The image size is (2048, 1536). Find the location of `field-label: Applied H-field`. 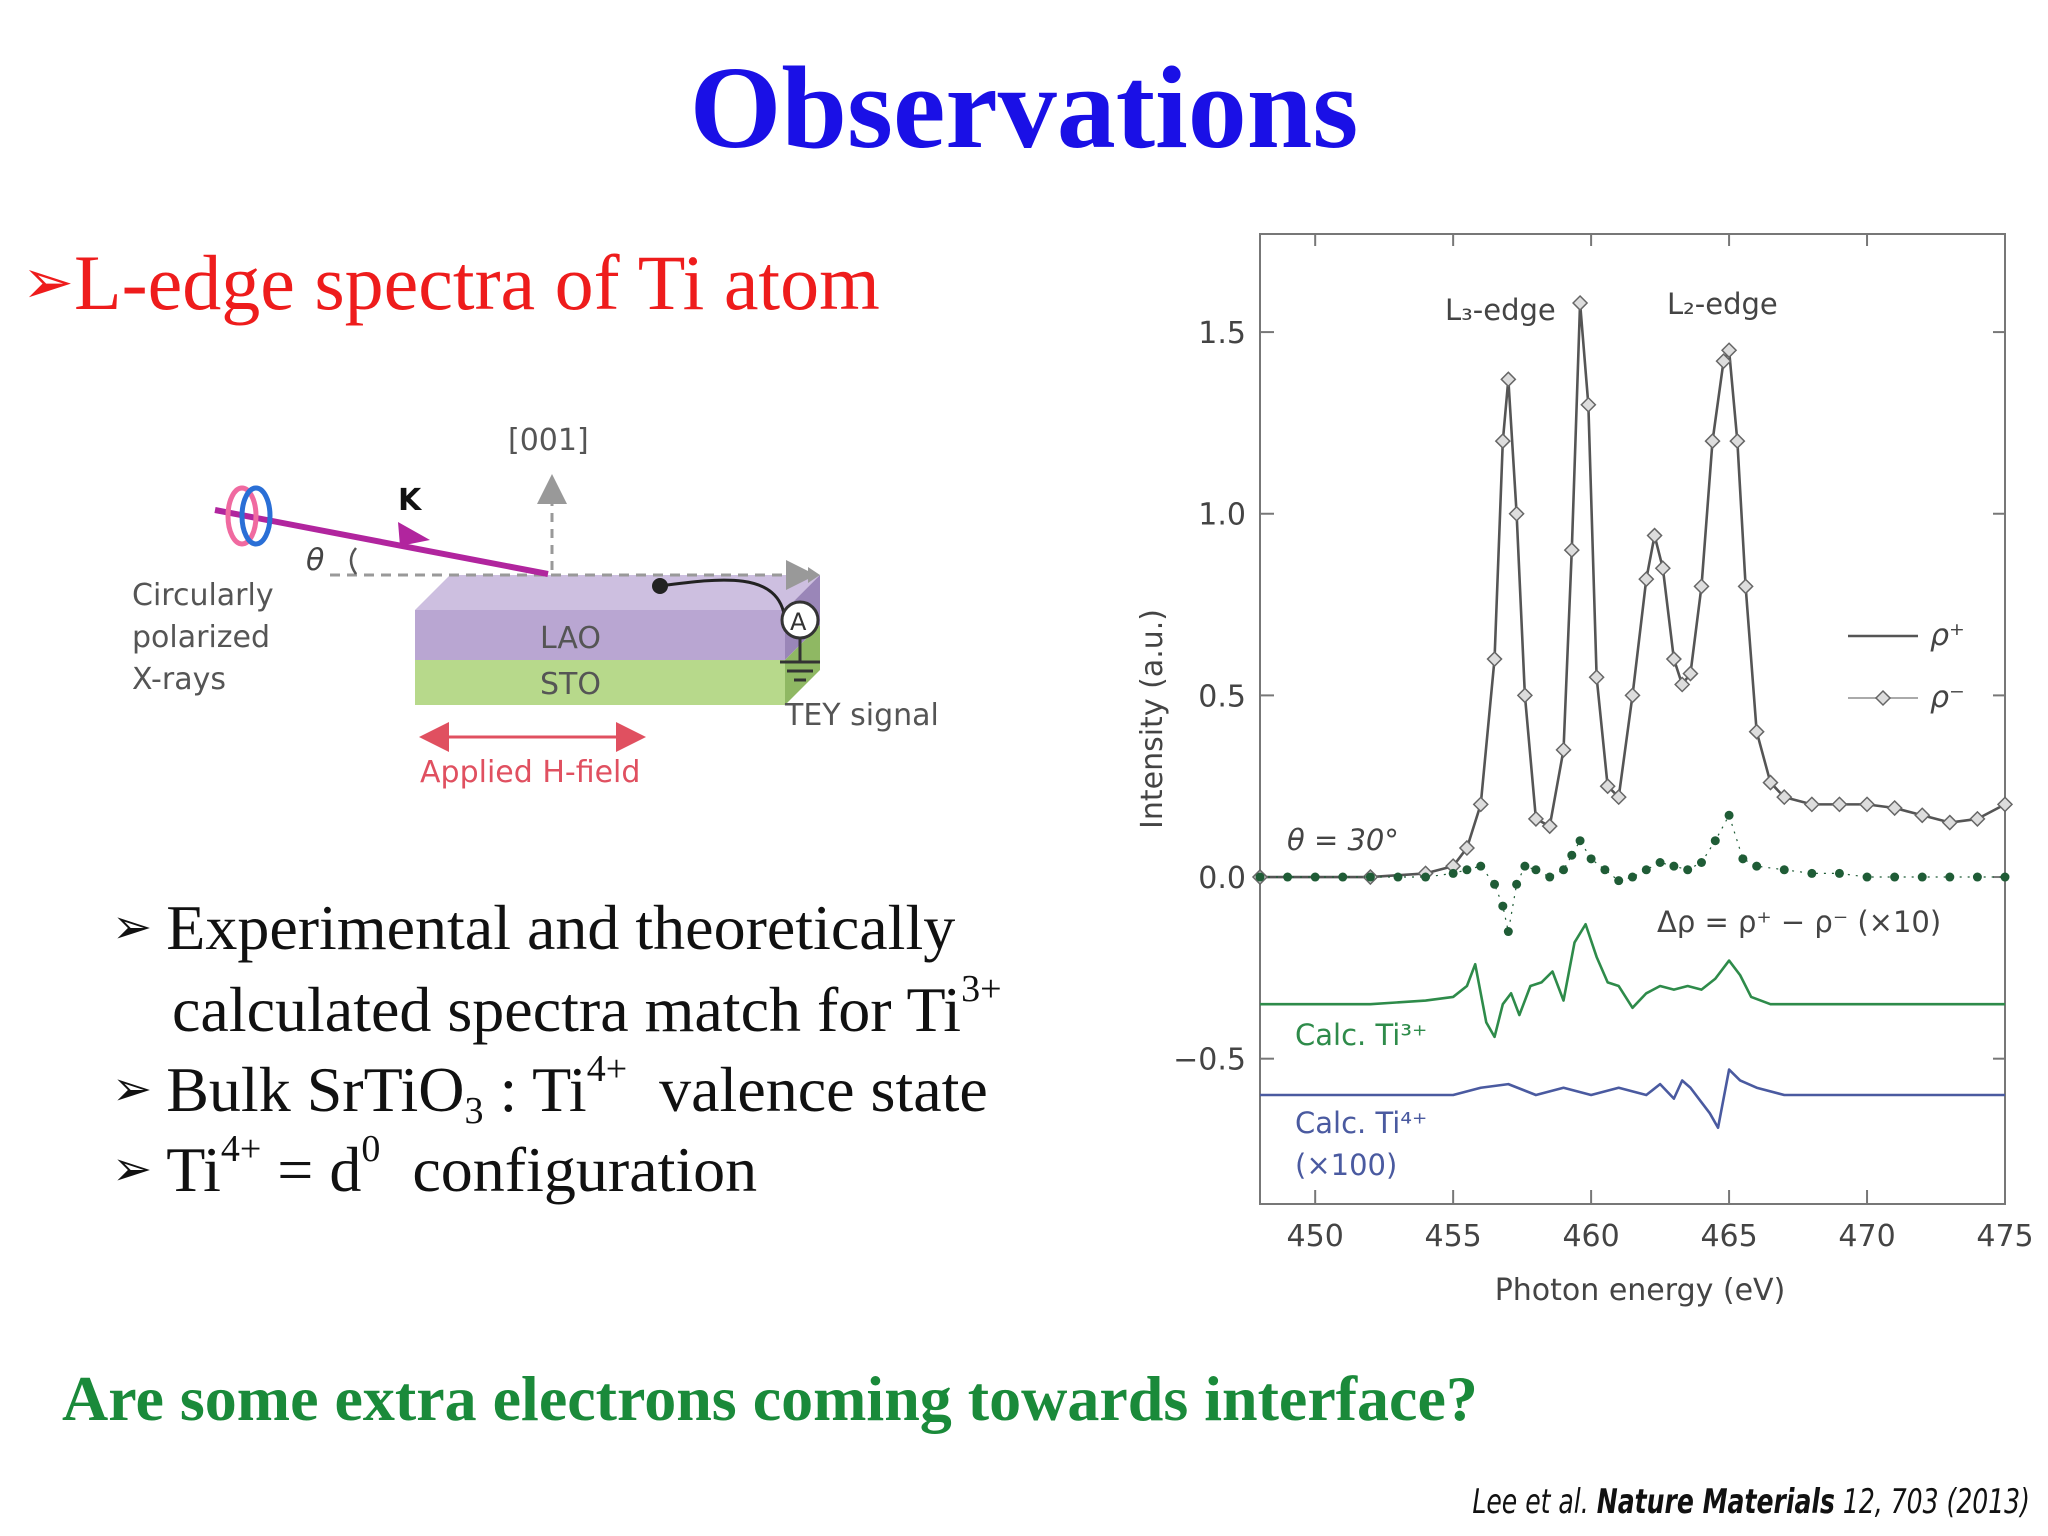

field-label: Applied H-field is located at coordinates (530, 772).